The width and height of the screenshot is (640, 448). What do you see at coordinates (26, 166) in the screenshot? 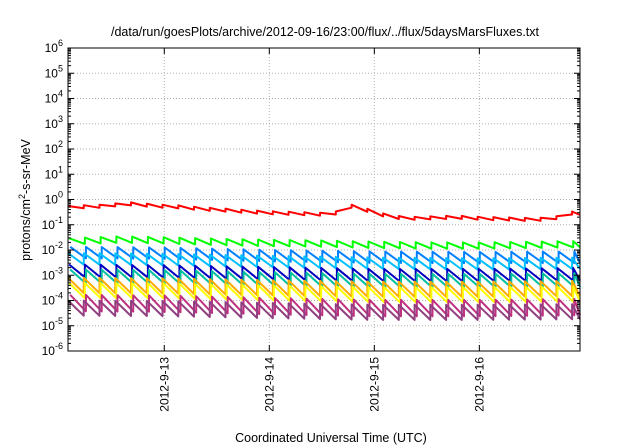
I see `y-axis-title-rest: -s-sr-MeV` at bounding box center [26, 166].